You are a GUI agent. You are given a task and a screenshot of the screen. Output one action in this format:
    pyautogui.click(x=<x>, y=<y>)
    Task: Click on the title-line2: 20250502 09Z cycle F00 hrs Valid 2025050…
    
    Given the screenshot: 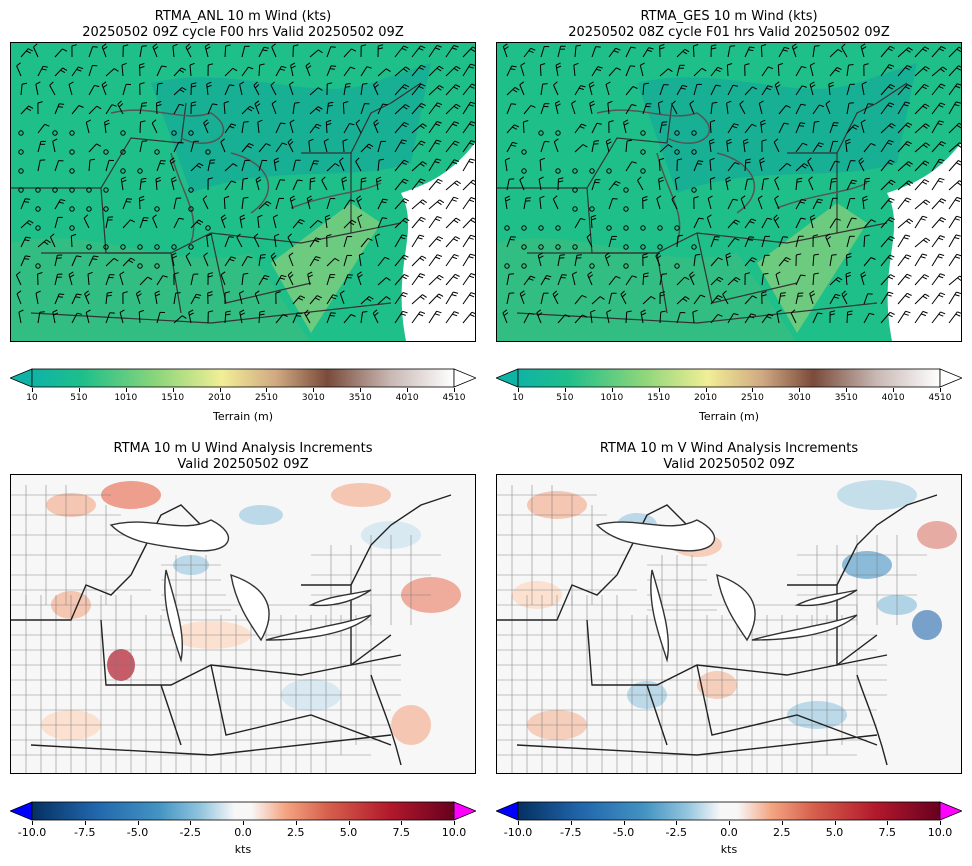 What is the action you would take?
    pyautogui.click(x=243, y=33)
    